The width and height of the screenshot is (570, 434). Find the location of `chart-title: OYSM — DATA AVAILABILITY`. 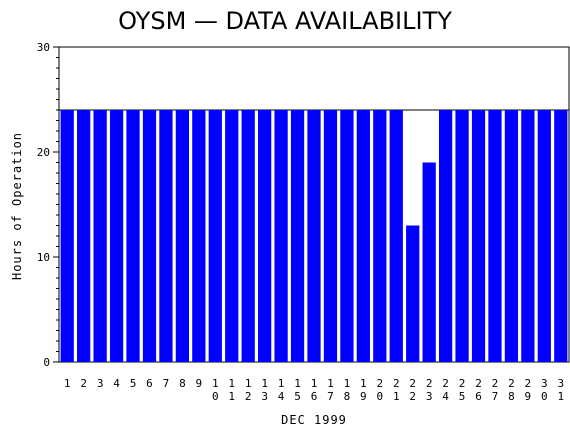

chart-title: OYSM — DATA AVAILABILITY is located at coordinates (285, 21).